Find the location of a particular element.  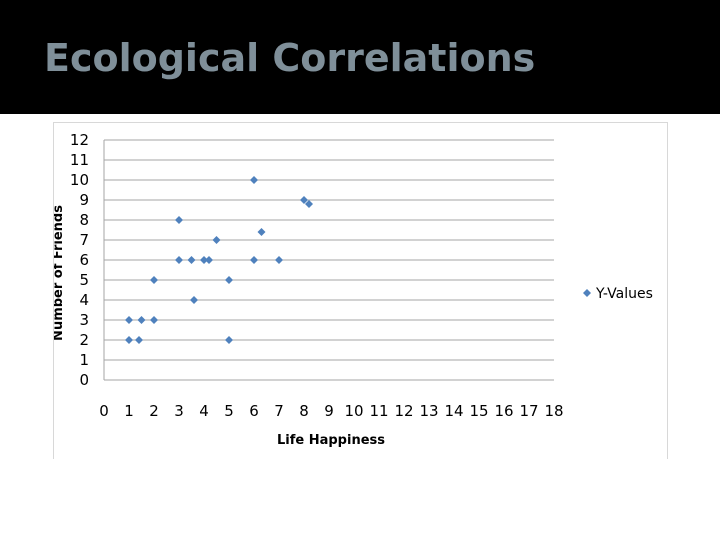

x-tick-label-4: 4 is located at coordinates (204, 411).